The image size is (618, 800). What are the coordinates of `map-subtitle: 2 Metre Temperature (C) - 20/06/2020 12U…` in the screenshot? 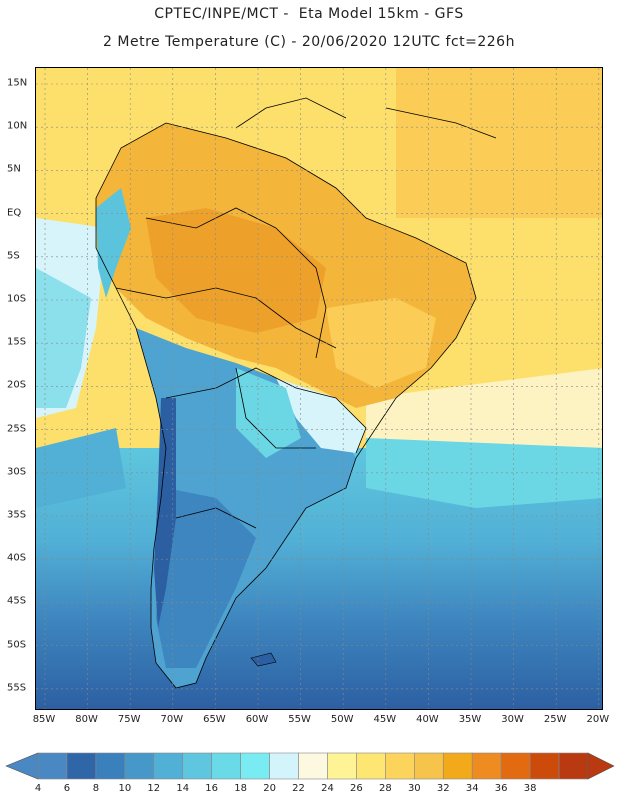 It's located at (309, 42).